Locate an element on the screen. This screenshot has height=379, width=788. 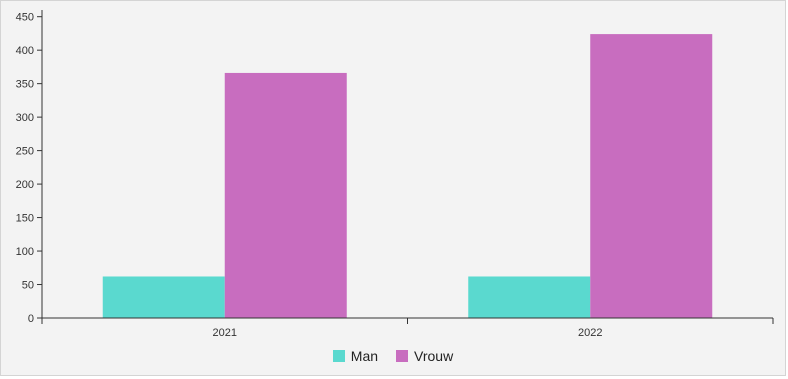
x-tick-label: 2022 is located at coordinates (590, 333).